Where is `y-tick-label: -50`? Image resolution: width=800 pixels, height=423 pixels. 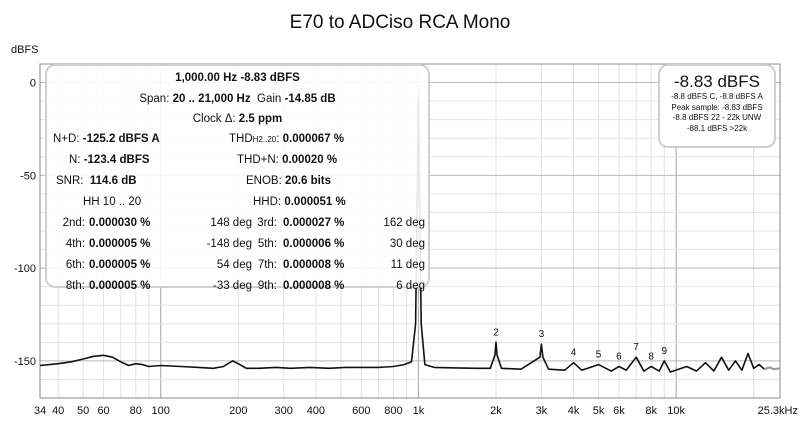 y-tick-label: -50 is located at coordinates (28, 176).